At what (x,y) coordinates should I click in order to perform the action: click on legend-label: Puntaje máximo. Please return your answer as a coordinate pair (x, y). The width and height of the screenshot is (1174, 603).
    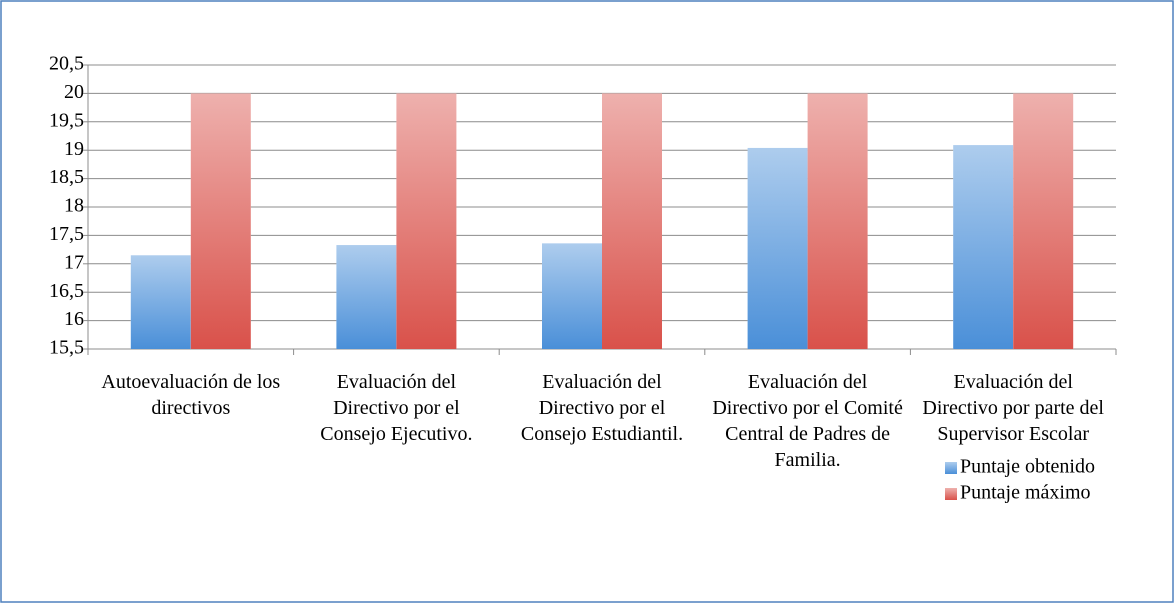
    Looking at the image, I should click on (1025, 493).